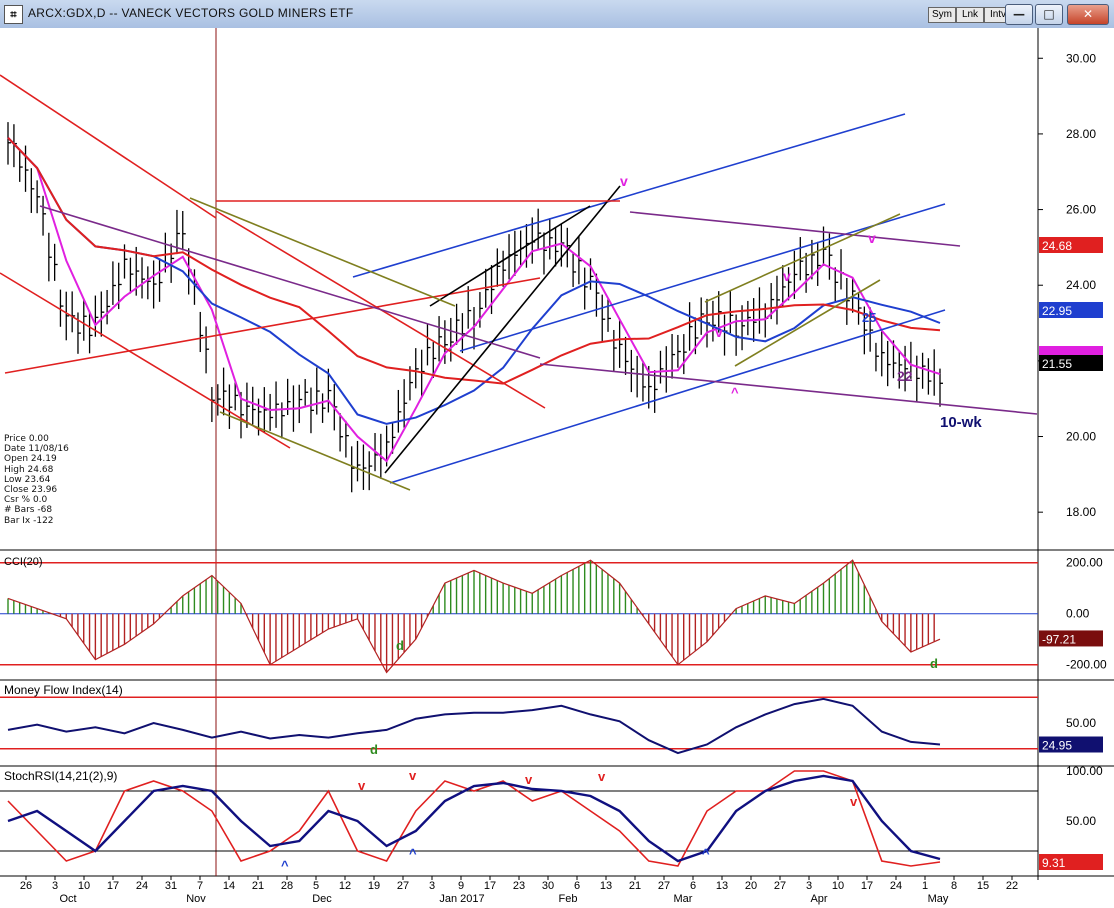 Image resolution: width=1114 pixels, height=908 pixels. What do you see at coordinates (1071, 862) in the screenshot?
I see `stoch-value-tag` at bounding box center [1071, 862].